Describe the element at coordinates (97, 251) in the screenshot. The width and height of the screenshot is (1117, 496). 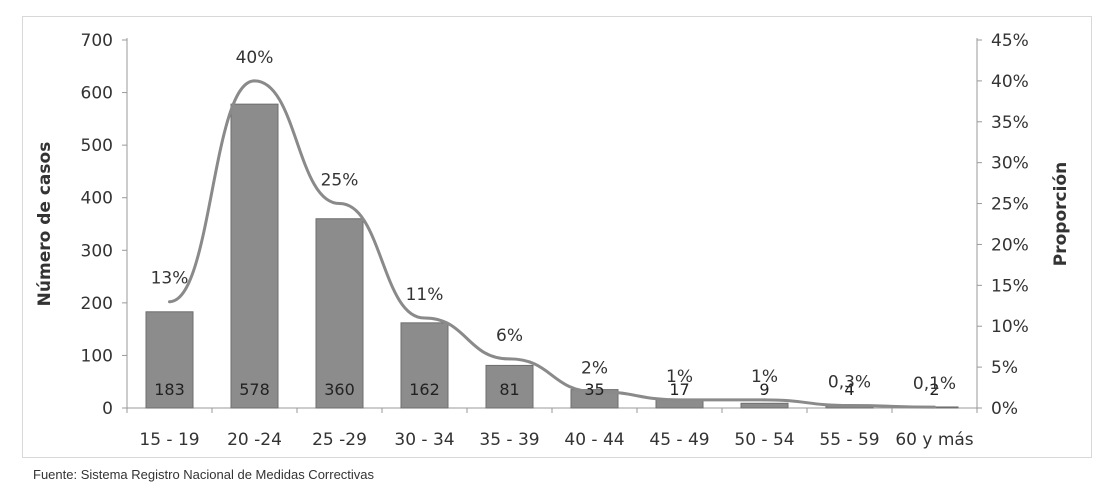
I see `y-tick-label: 300` at that location.